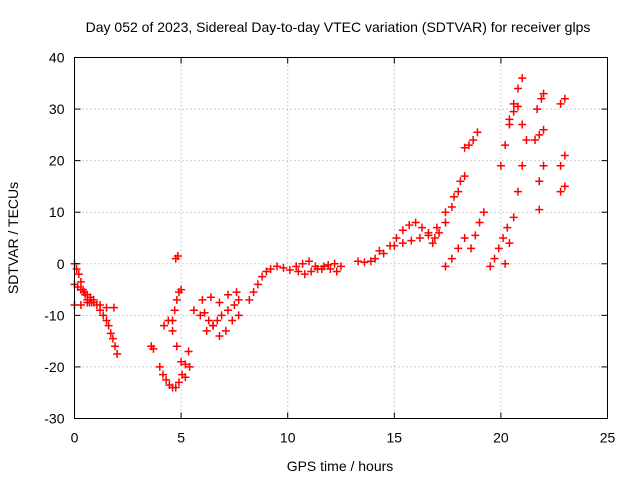 The image size is (640, 480). What do you see at coordinates (181, 438) in the screenshot?
I see `x-tick-label: 5` at bounding box center [181, 438].